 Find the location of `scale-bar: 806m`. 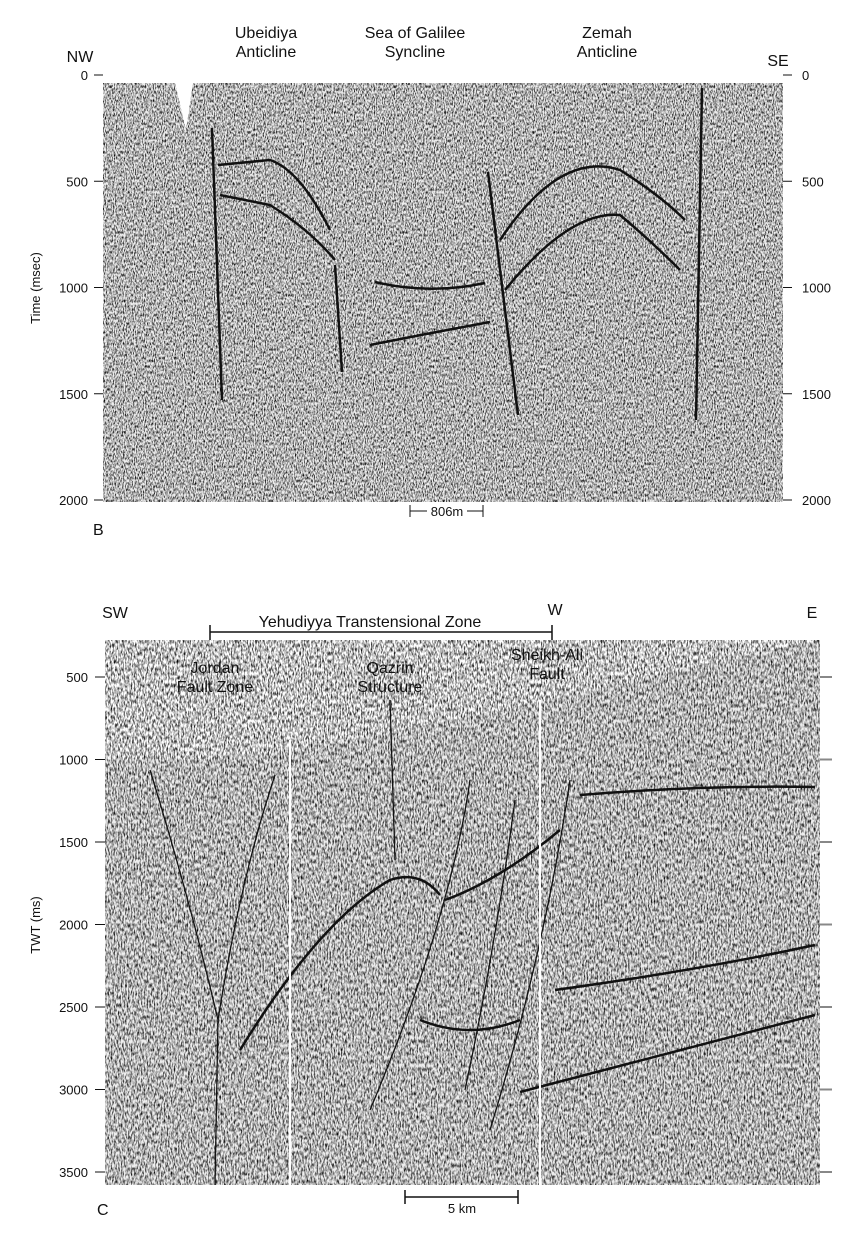

scale-bar: 806m is located at coordinates (446, 511).